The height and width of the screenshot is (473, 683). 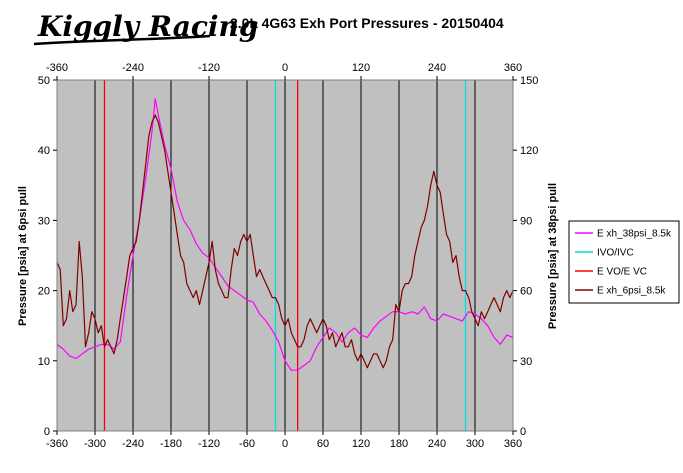 I want to click on legend-entry: IVO/IVC, so click(x=615, y=253).